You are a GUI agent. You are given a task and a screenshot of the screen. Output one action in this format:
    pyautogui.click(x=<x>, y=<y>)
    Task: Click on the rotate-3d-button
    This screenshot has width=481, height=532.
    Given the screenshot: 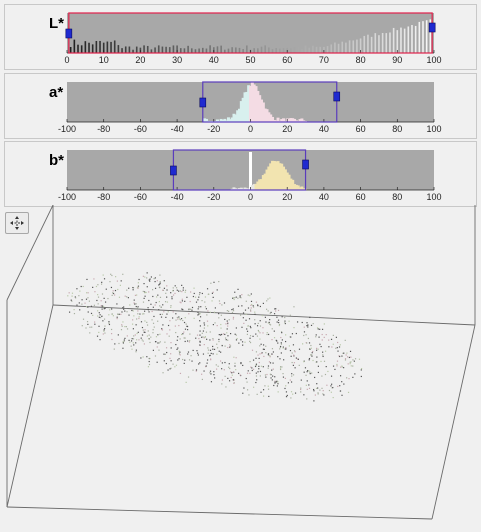 What is the action you would take?
    pyautogui.click(x=17, y=223)
    